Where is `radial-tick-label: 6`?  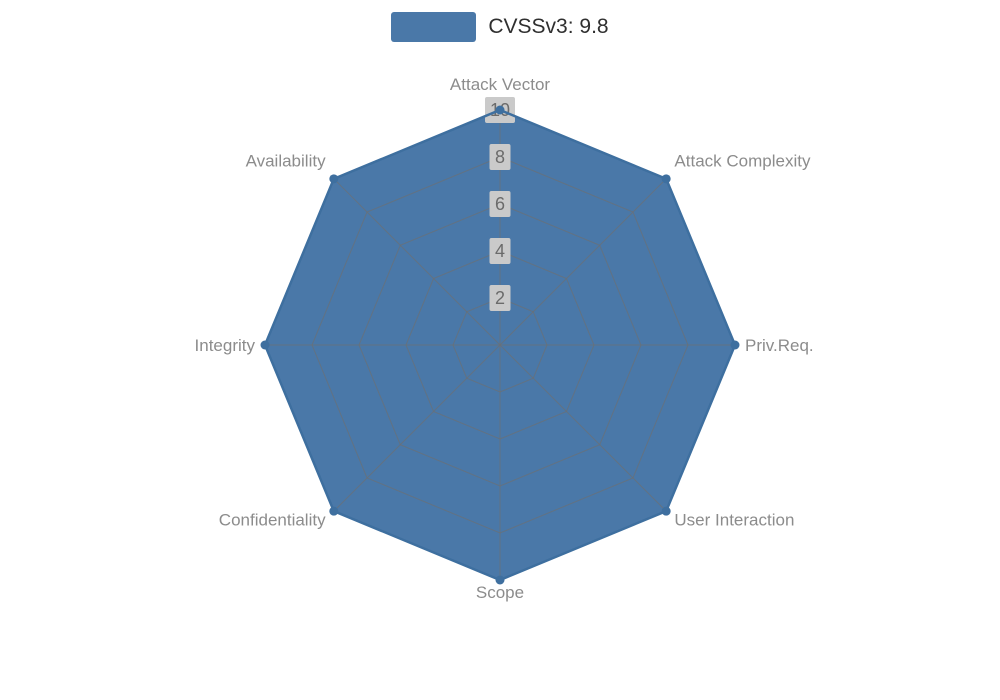
radial-tick-label: 6 is located at coordinates (500, 204).